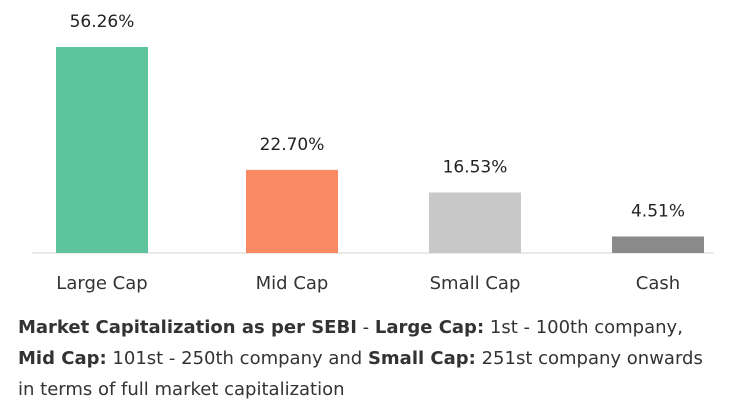  Describe the element at coordinates (475, 222) in the screenshot. I see `bar-small-cap` at that location.